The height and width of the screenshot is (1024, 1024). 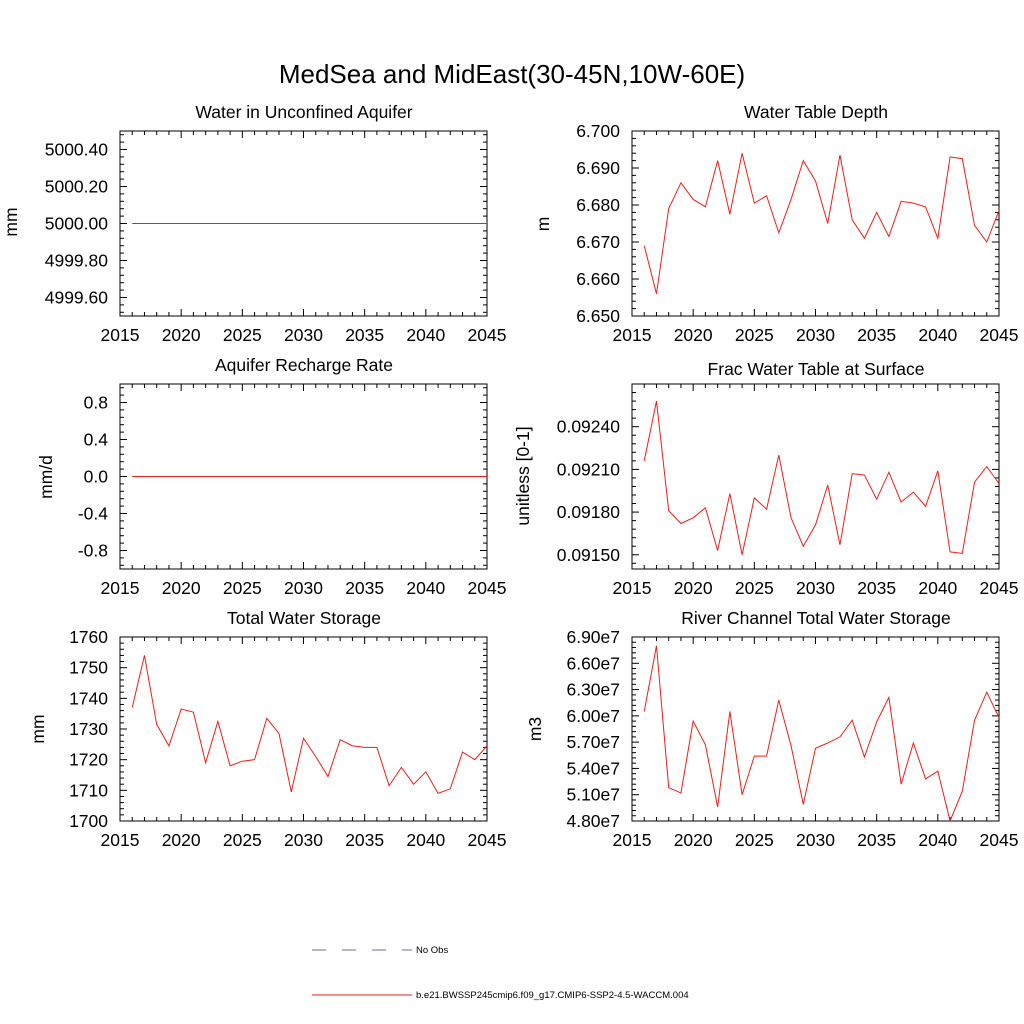 I want to click on panel-wtd: Water Table Depth m, so click(x=710, y=166).